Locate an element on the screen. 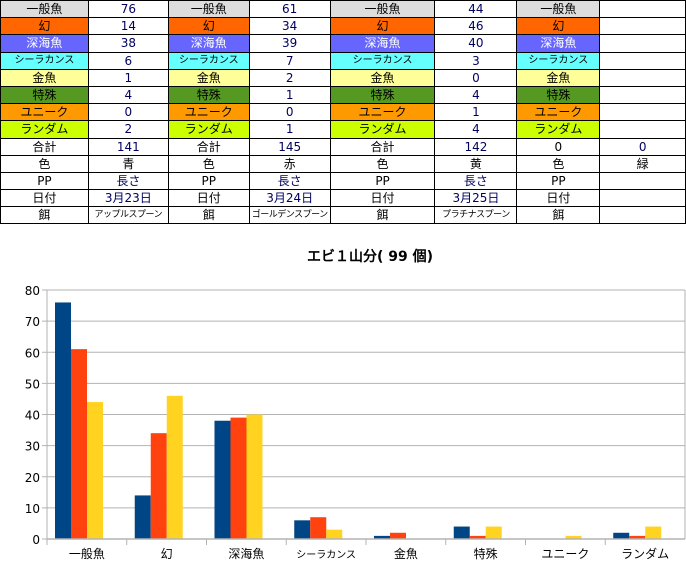  sheet-cell: 緑 is located at coordinates (642, 163).